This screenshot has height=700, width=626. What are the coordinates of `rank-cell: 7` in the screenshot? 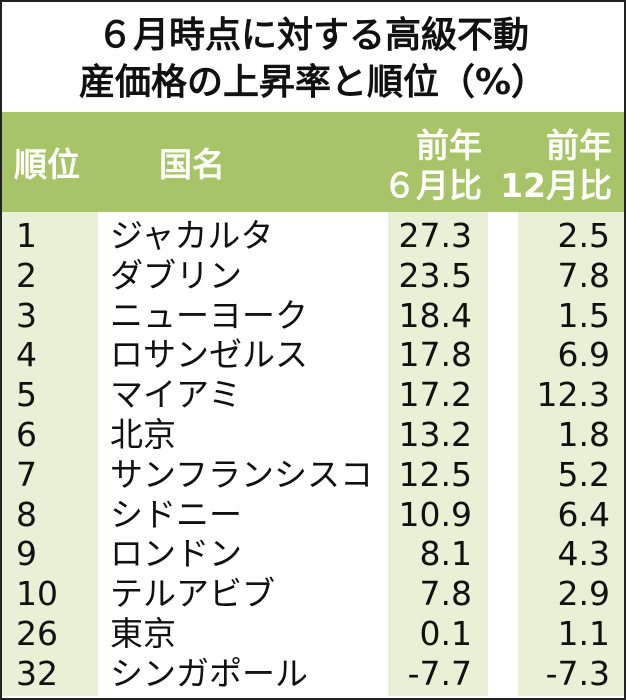 It's located at (26, 474).